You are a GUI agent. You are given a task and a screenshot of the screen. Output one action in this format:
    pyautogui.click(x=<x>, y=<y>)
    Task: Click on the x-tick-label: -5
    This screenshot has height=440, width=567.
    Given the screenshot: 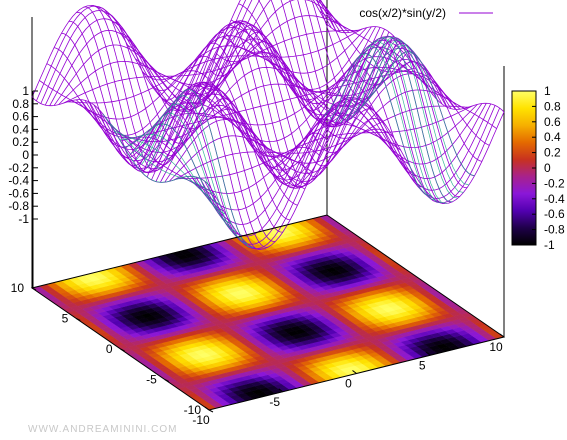 What is the action you would take?
    pyautogui.click(x=274, y=402)
    